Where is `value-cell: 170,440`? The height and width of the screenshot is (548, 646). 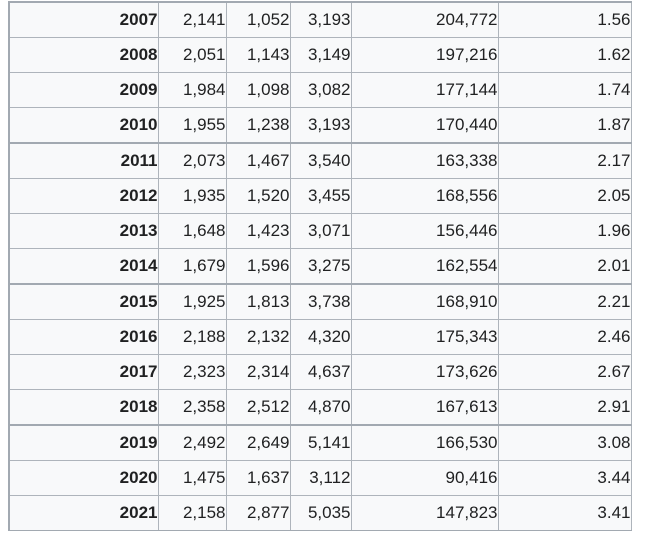 value-cell: 170,440 is located at coordinates (424, 125).